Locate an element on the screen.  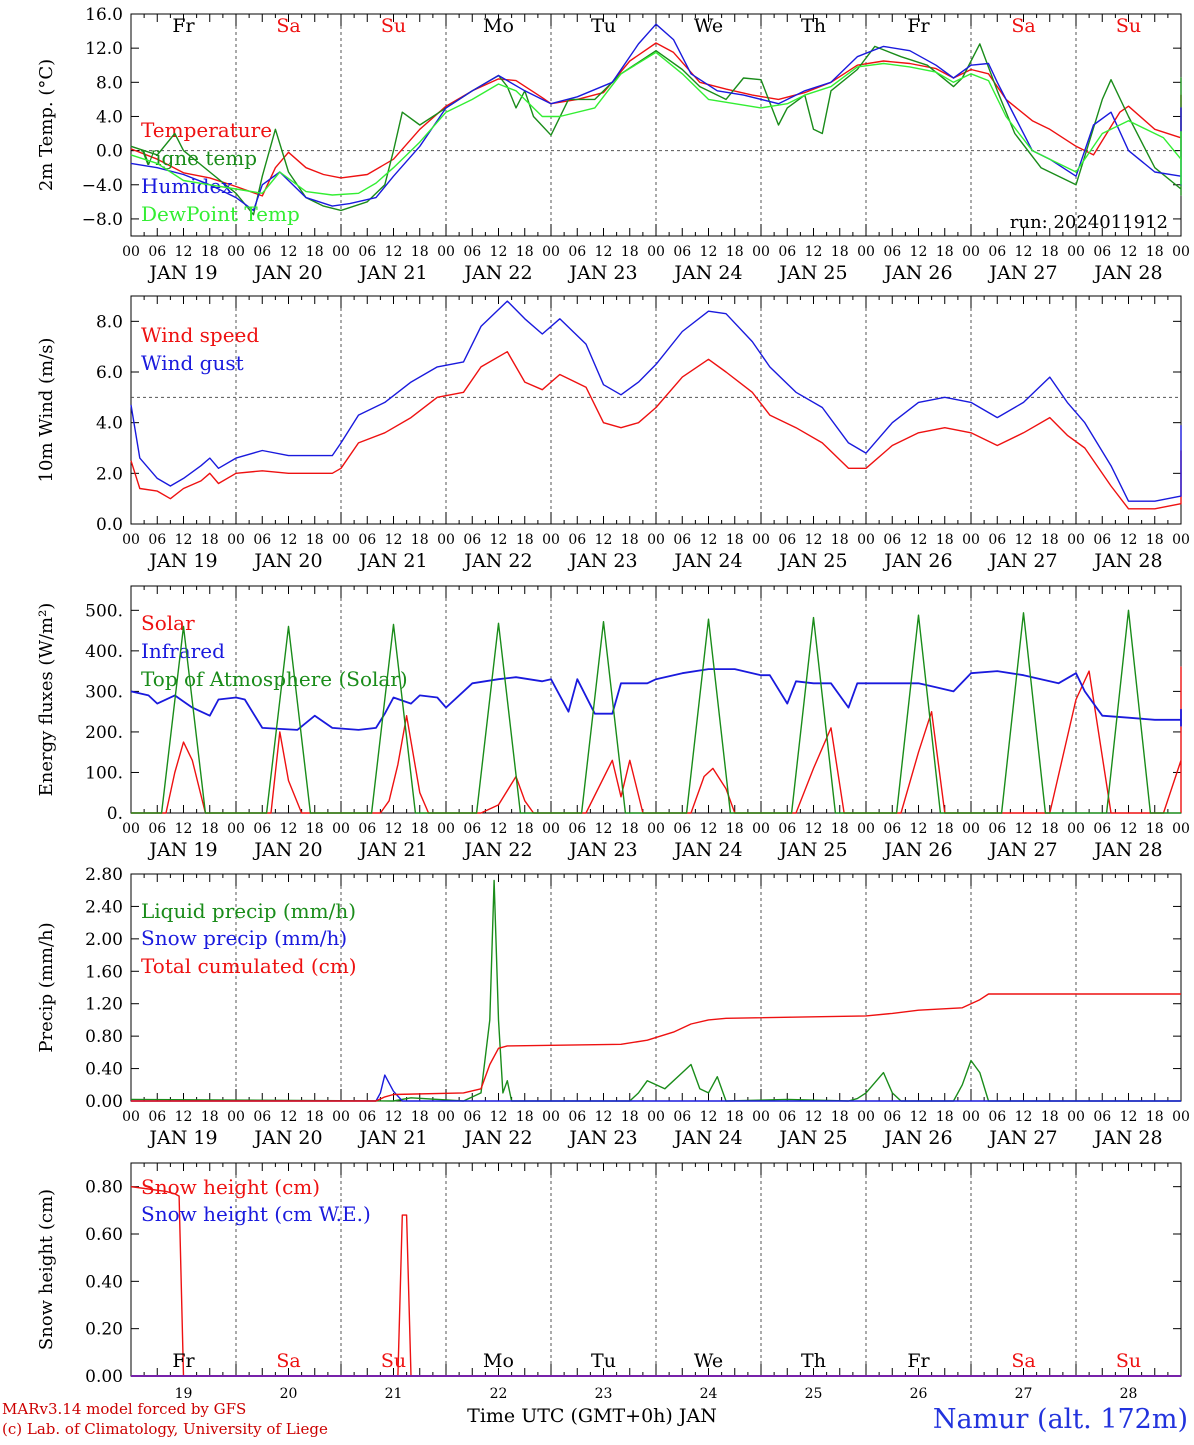
credit-line-1: MARv3.14 model forced by GFS is located at coordinates (124, 1409).